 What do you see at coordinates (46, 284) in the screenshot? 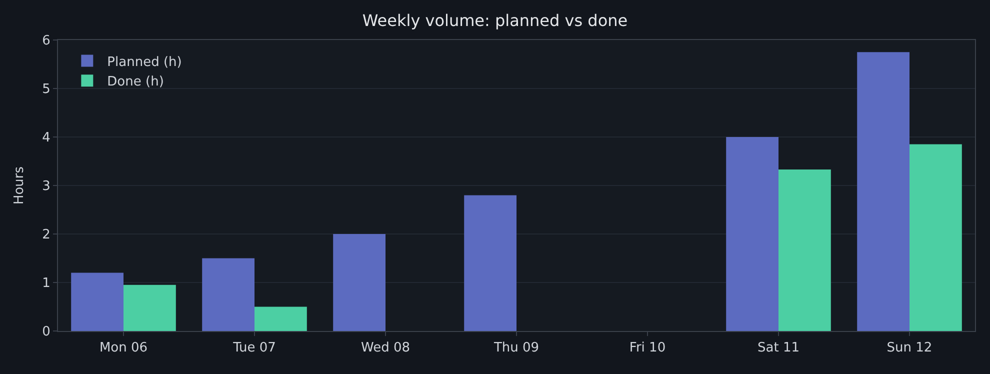
I see `y-tick-label: 1` at bounding box center [46, 284].